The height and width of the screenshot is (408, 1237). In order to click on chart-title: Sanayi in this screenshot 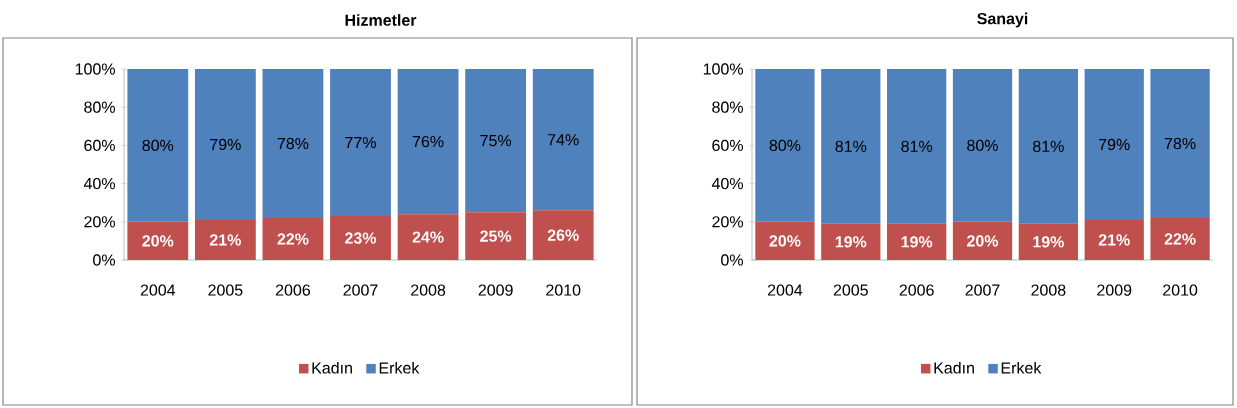, I will do `click(1002, 20)`.